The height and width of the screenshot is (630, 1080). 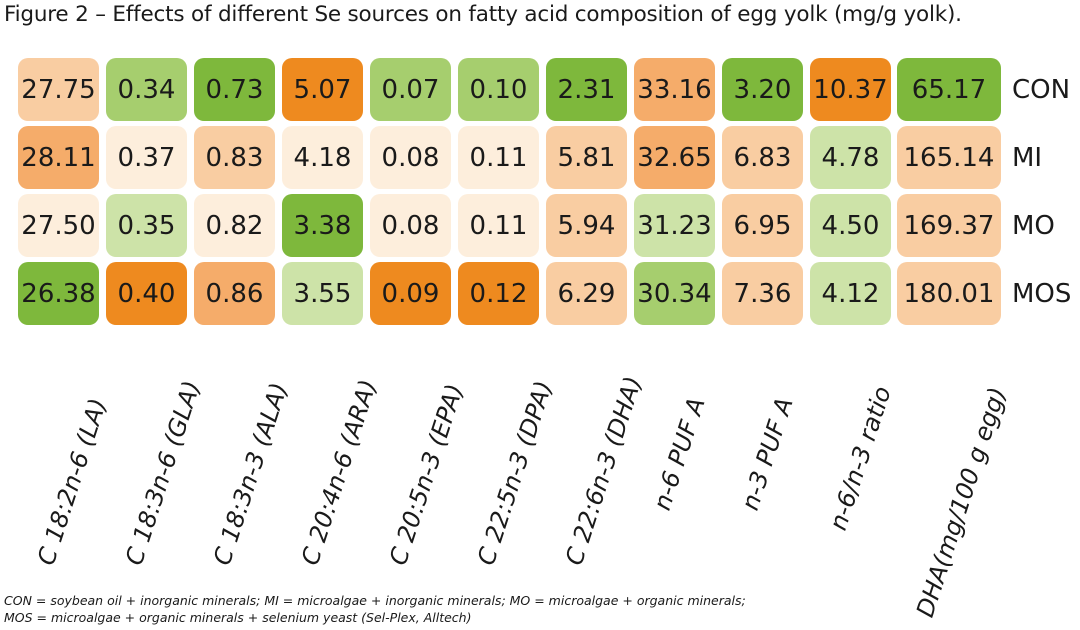 I want to click on heatmap-cell: 2.31, so click(x=586, y=89).